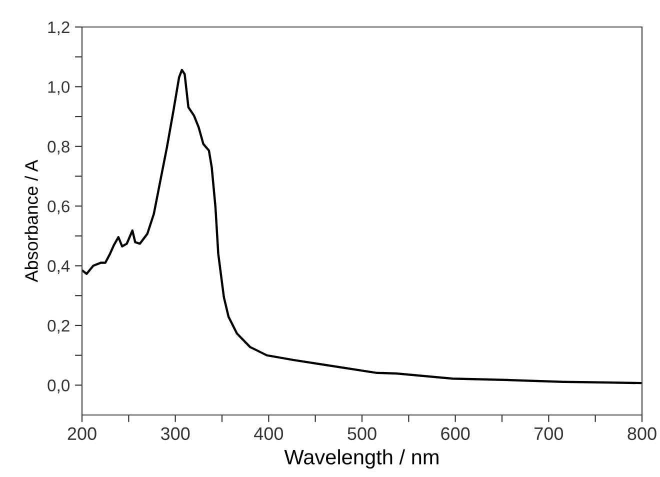 This screenshot has width=660, height=477. Describe the element at coordinates (549, 433) in the screenshot. I see `x-tick-label: 700` at that location.